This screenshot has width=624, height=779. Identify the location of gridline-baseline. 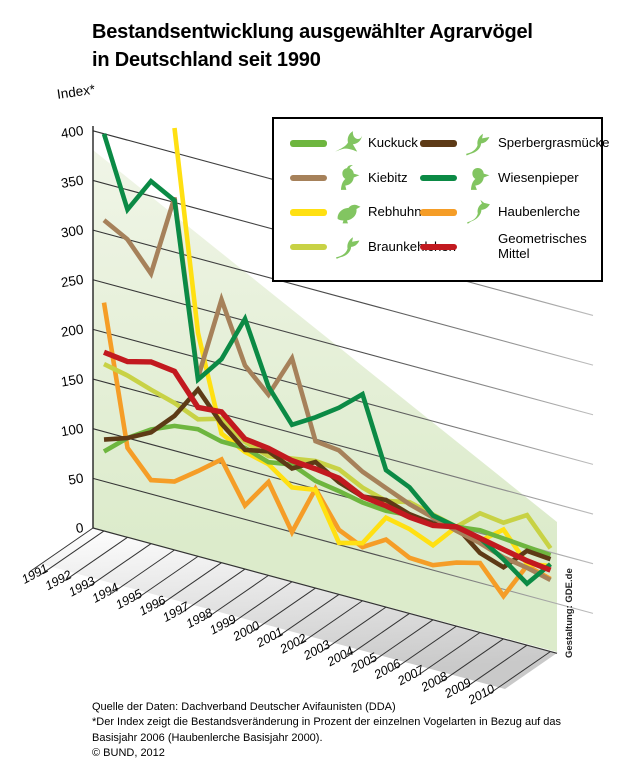
(325, 590).